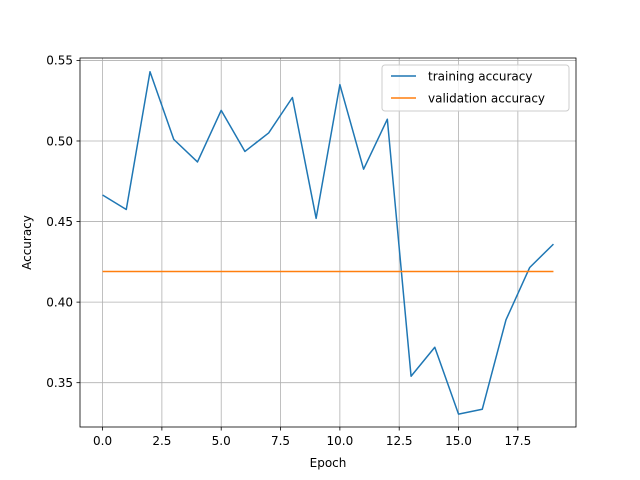 The width and height of the screenshot is (640, 480). What do you see at coordinates (102, 441) in the screenshot?
I see `x-tick-label: 0.0` at bounding box center [102, 441].